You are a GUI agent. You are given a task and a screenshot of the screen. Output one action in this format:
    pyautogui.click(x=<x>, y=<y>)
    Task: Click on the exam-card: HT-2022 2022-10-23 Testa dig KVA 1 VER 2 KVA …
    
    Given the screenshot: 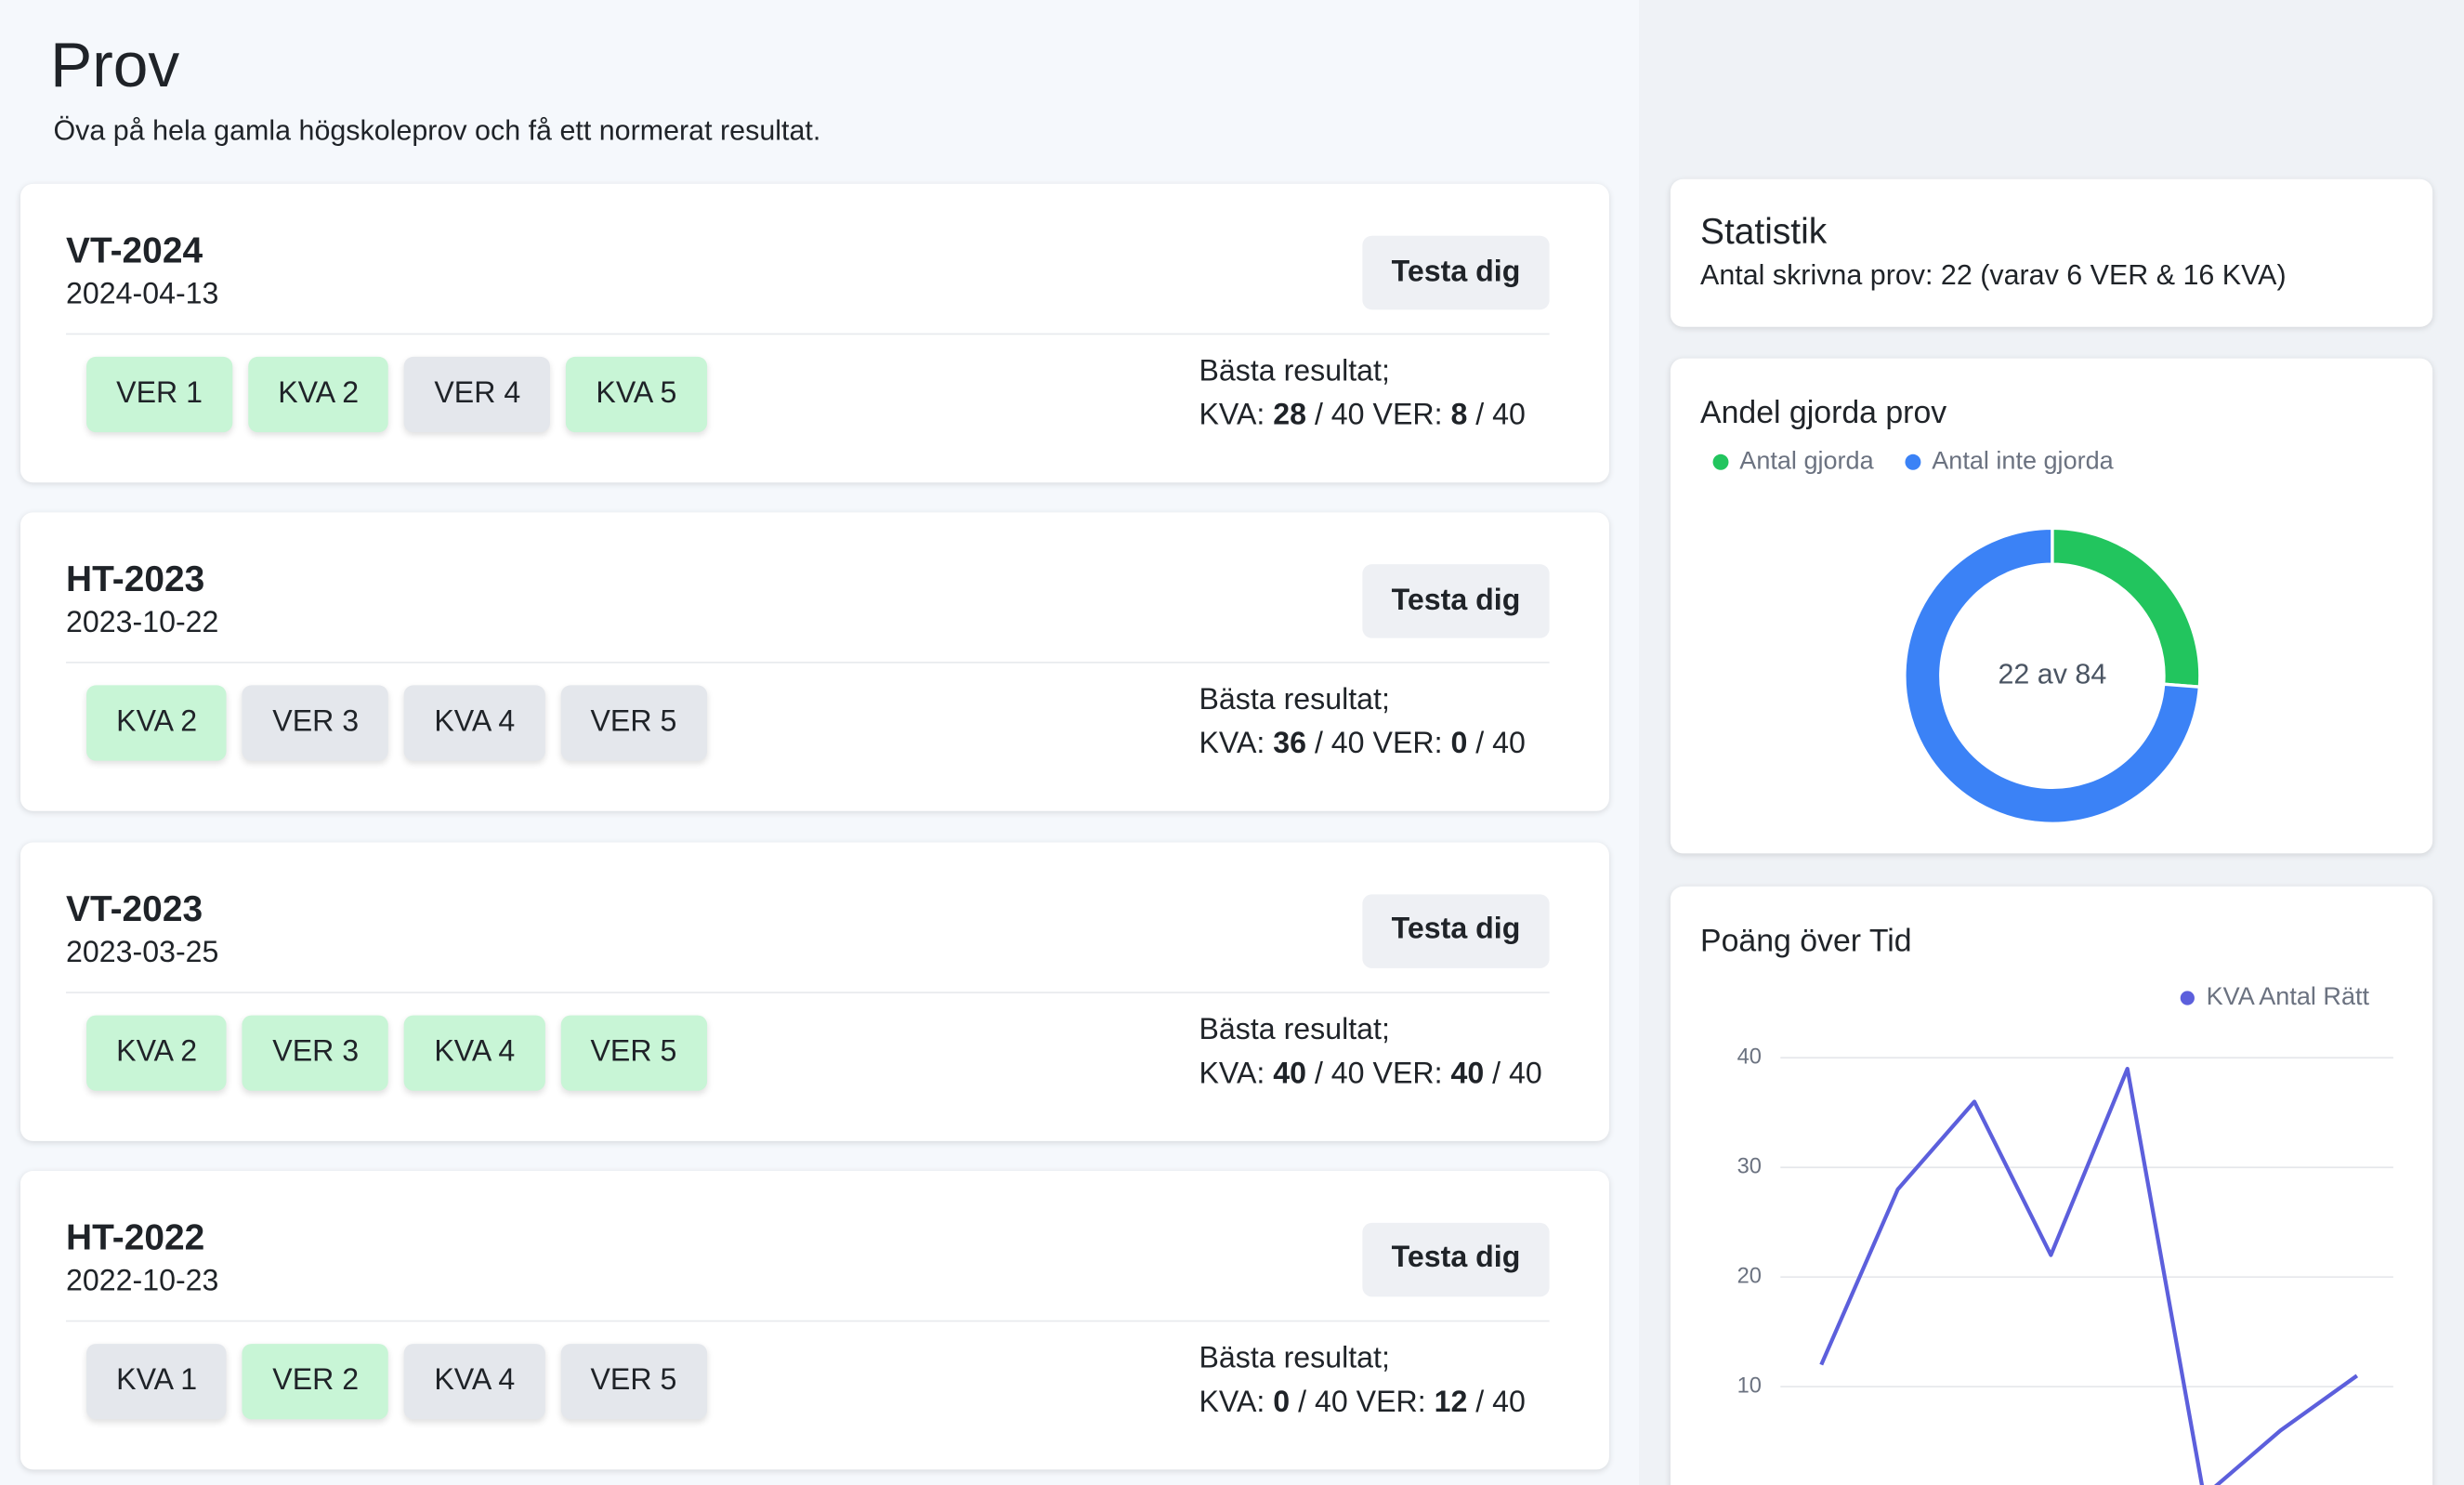 What is the action you would take?
    pyautogui.click(x=814, y=1320)
    